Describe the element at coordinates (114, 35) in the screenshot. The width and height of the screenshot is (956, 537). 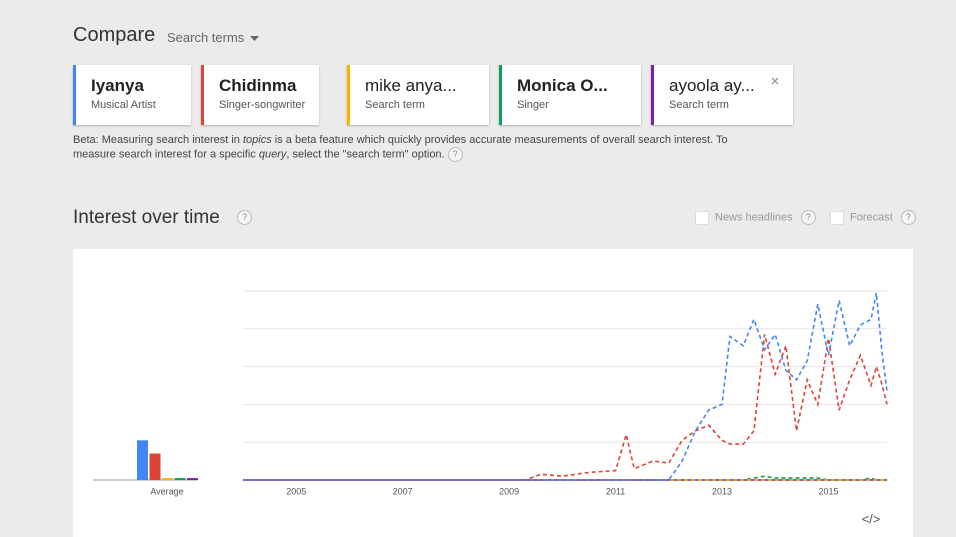
I see `compare-title: Compare` at that location.